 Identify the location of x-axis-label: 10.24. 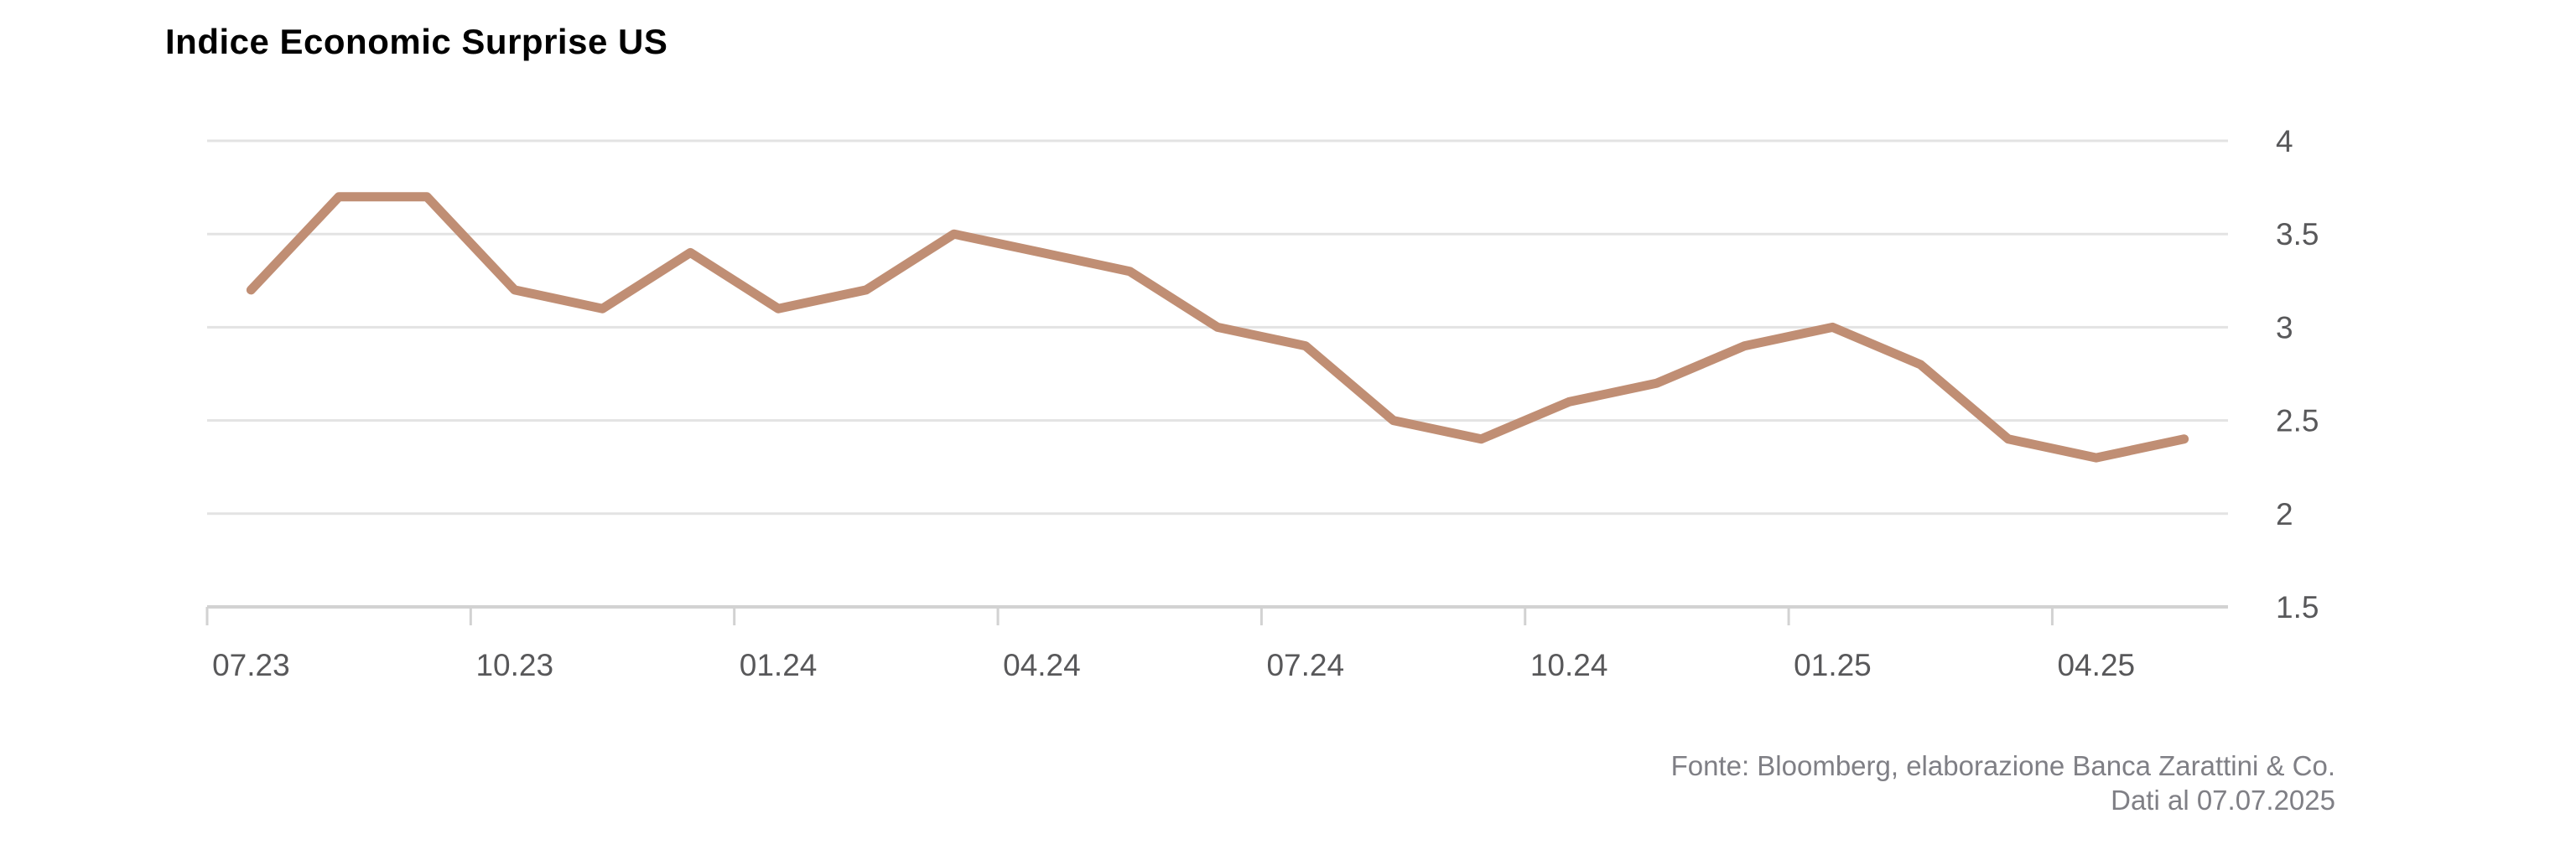
(1569, 665).